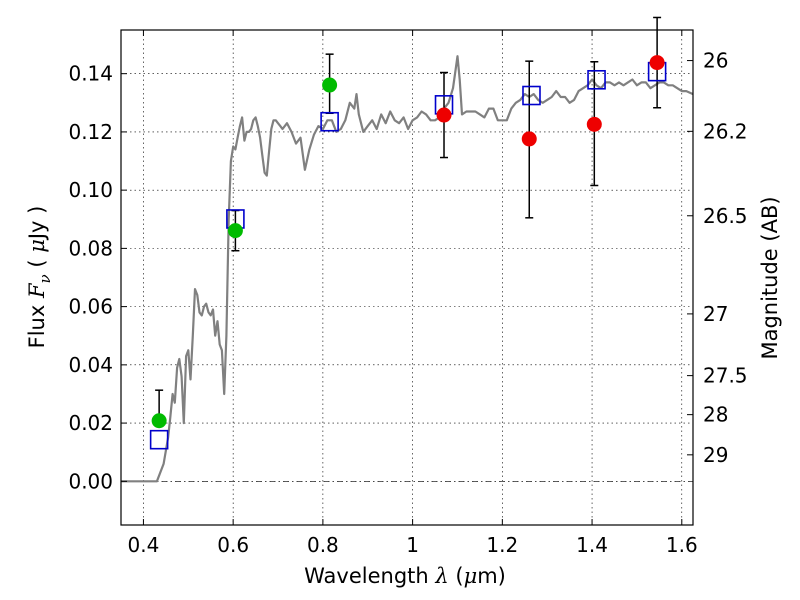 This screenshot has height=600, width=800. I want to click on y-tick-label: 0.06, so click(90, 307).